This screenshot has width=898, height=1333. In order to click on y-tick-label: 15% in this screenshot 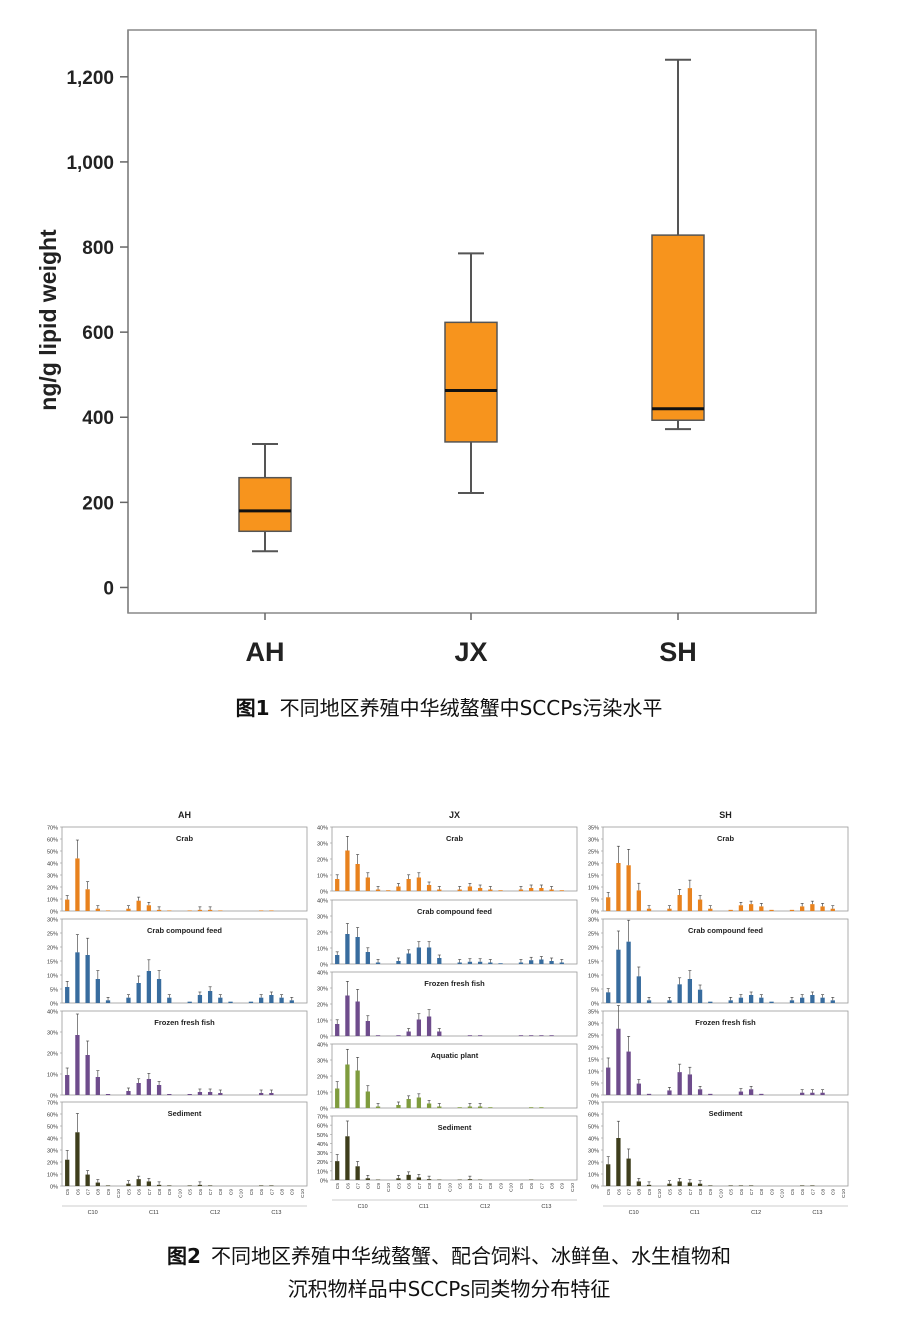, I will do `click(593, 963)`.